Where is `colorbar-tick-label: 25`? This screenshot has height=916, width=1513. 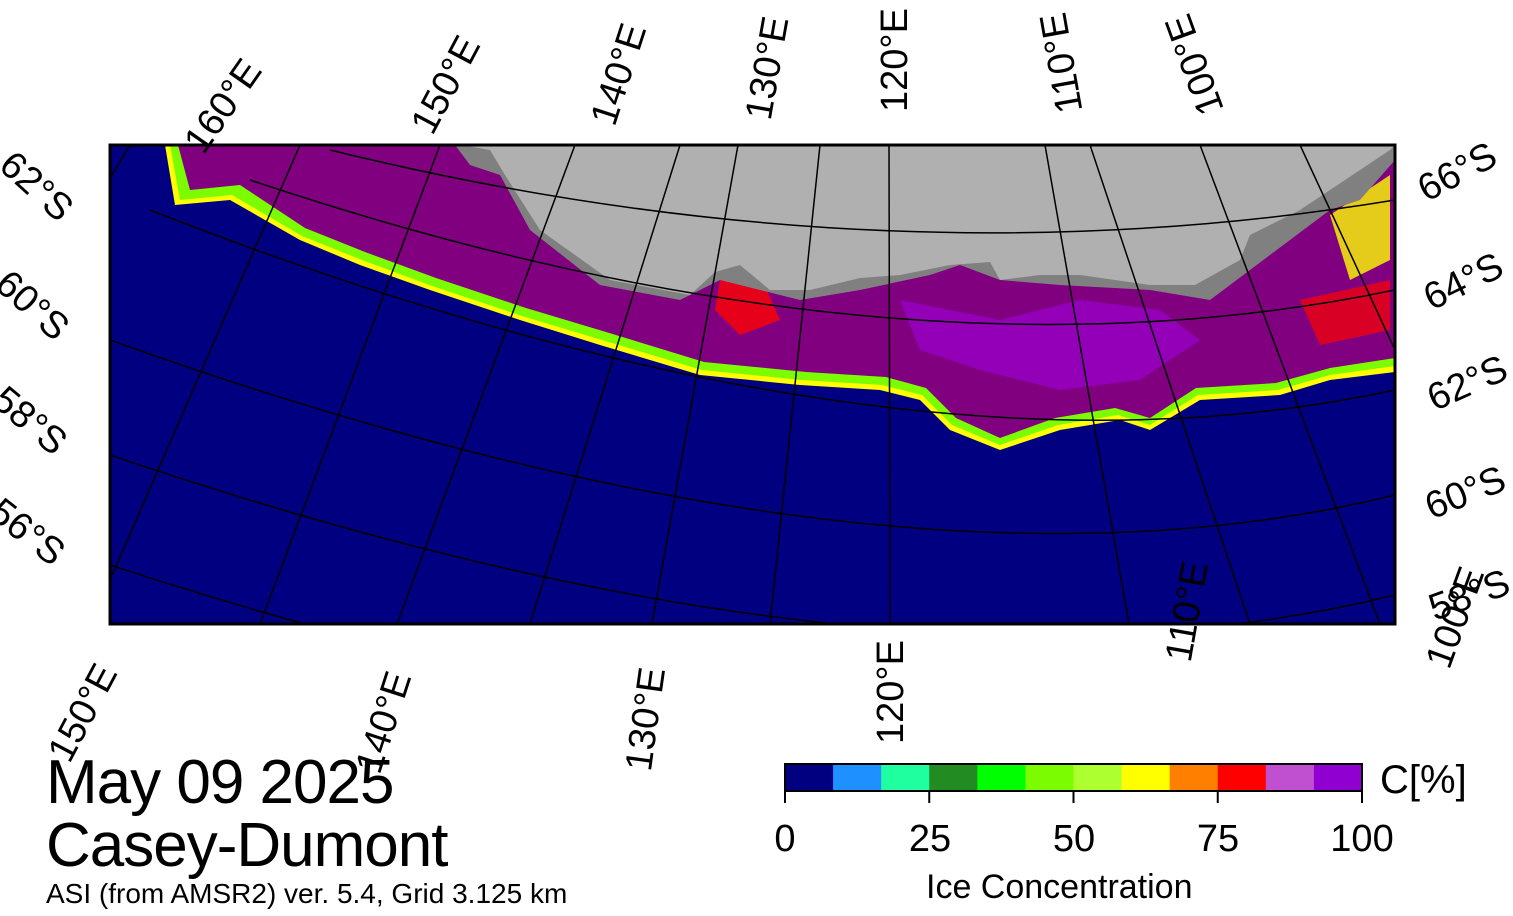 colorbar-tick-label: 25 is located at coordinates (930, 839).